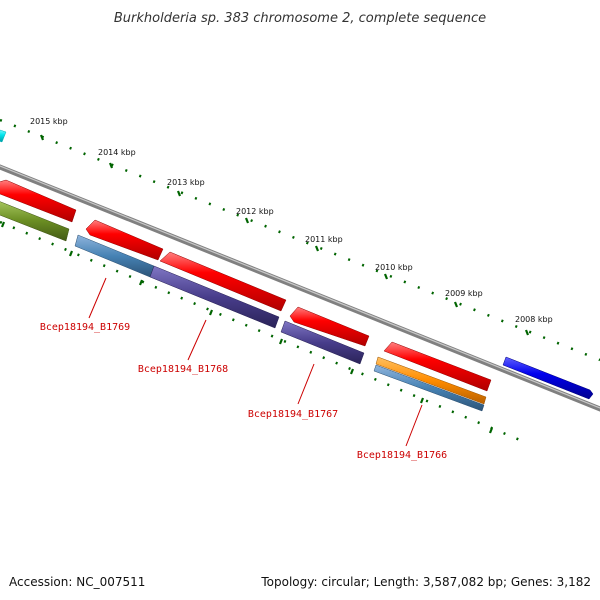  Describe the element at coordinates (464, 293) in the screenshot. I see `tick-label: 2009 kbp` at that location.